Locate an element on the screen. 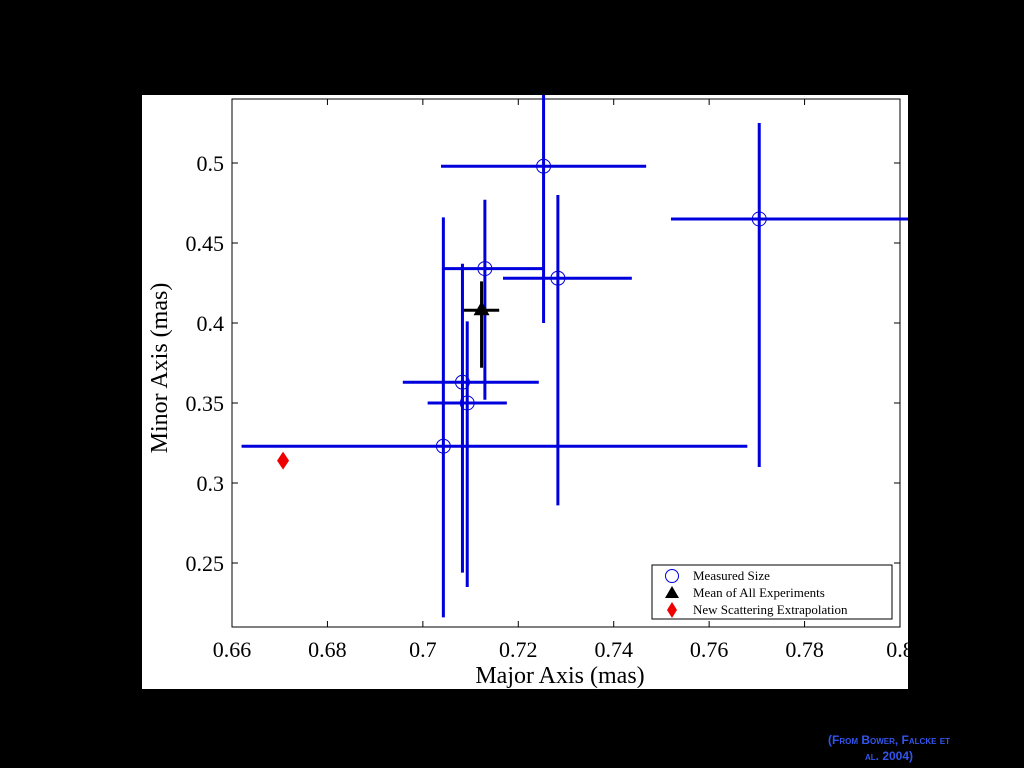 This screenshot has height=768, width=1024. x-tick-label: 0.68 is located at coordinates (327, 649).